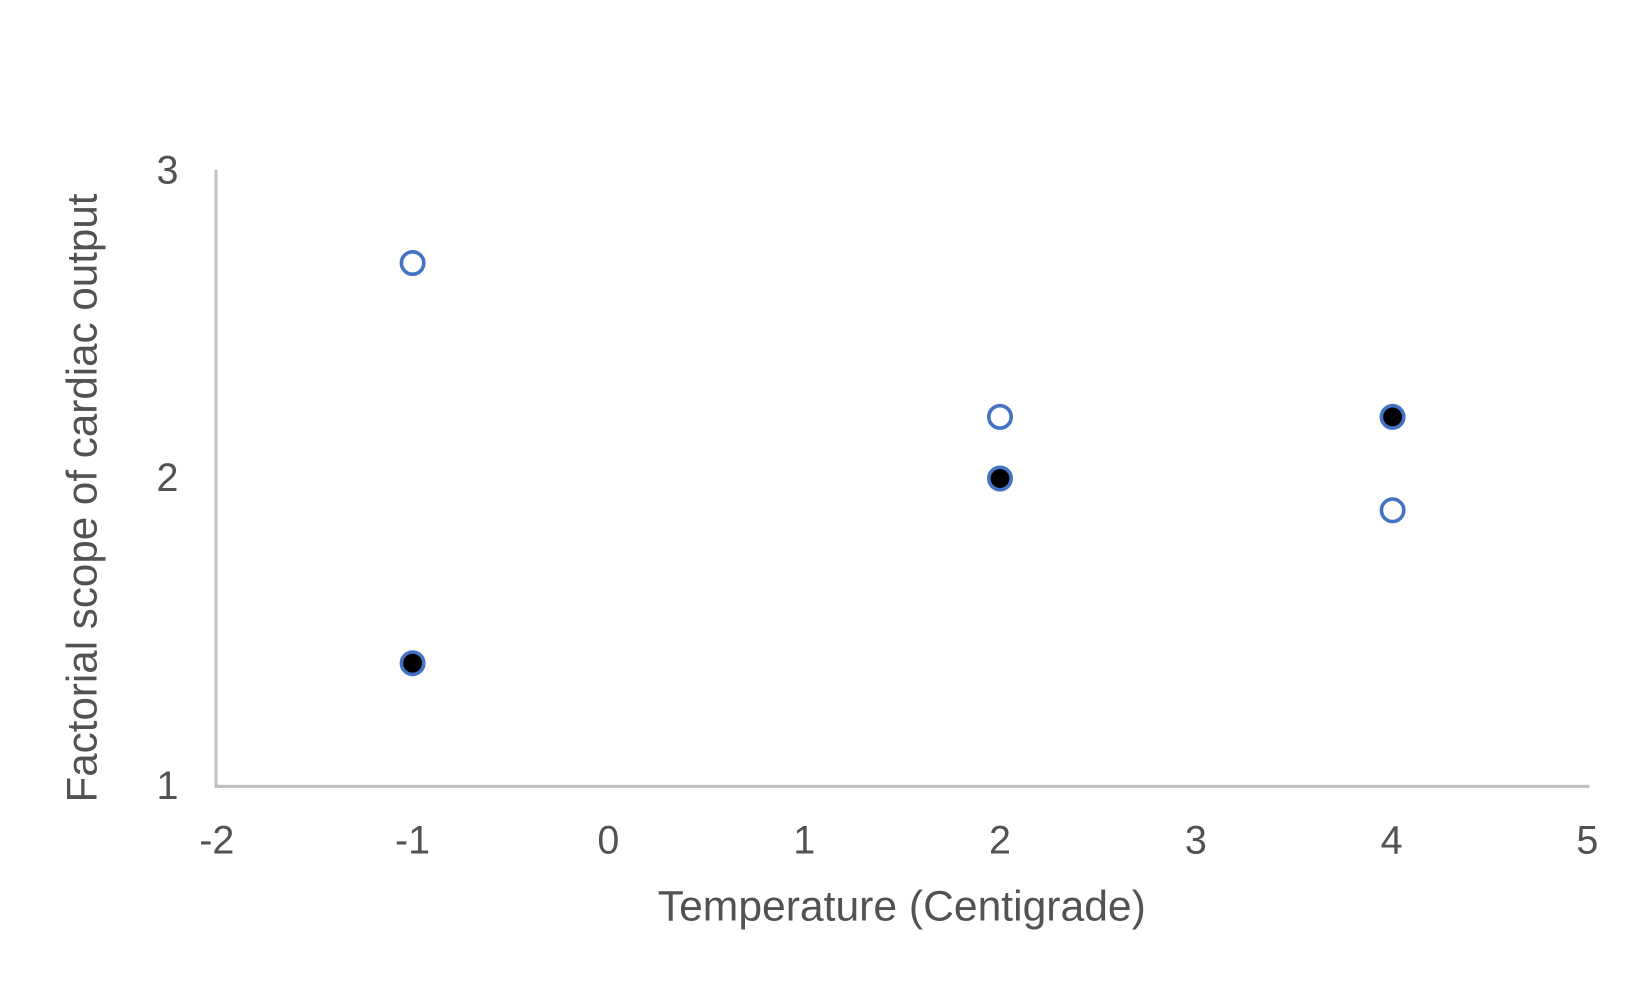 The height and width of the screenshot is (990, 1650). Describe the element at coordinates (1392, 840) in the screenshot. I see `svg-text: 4` at that location.